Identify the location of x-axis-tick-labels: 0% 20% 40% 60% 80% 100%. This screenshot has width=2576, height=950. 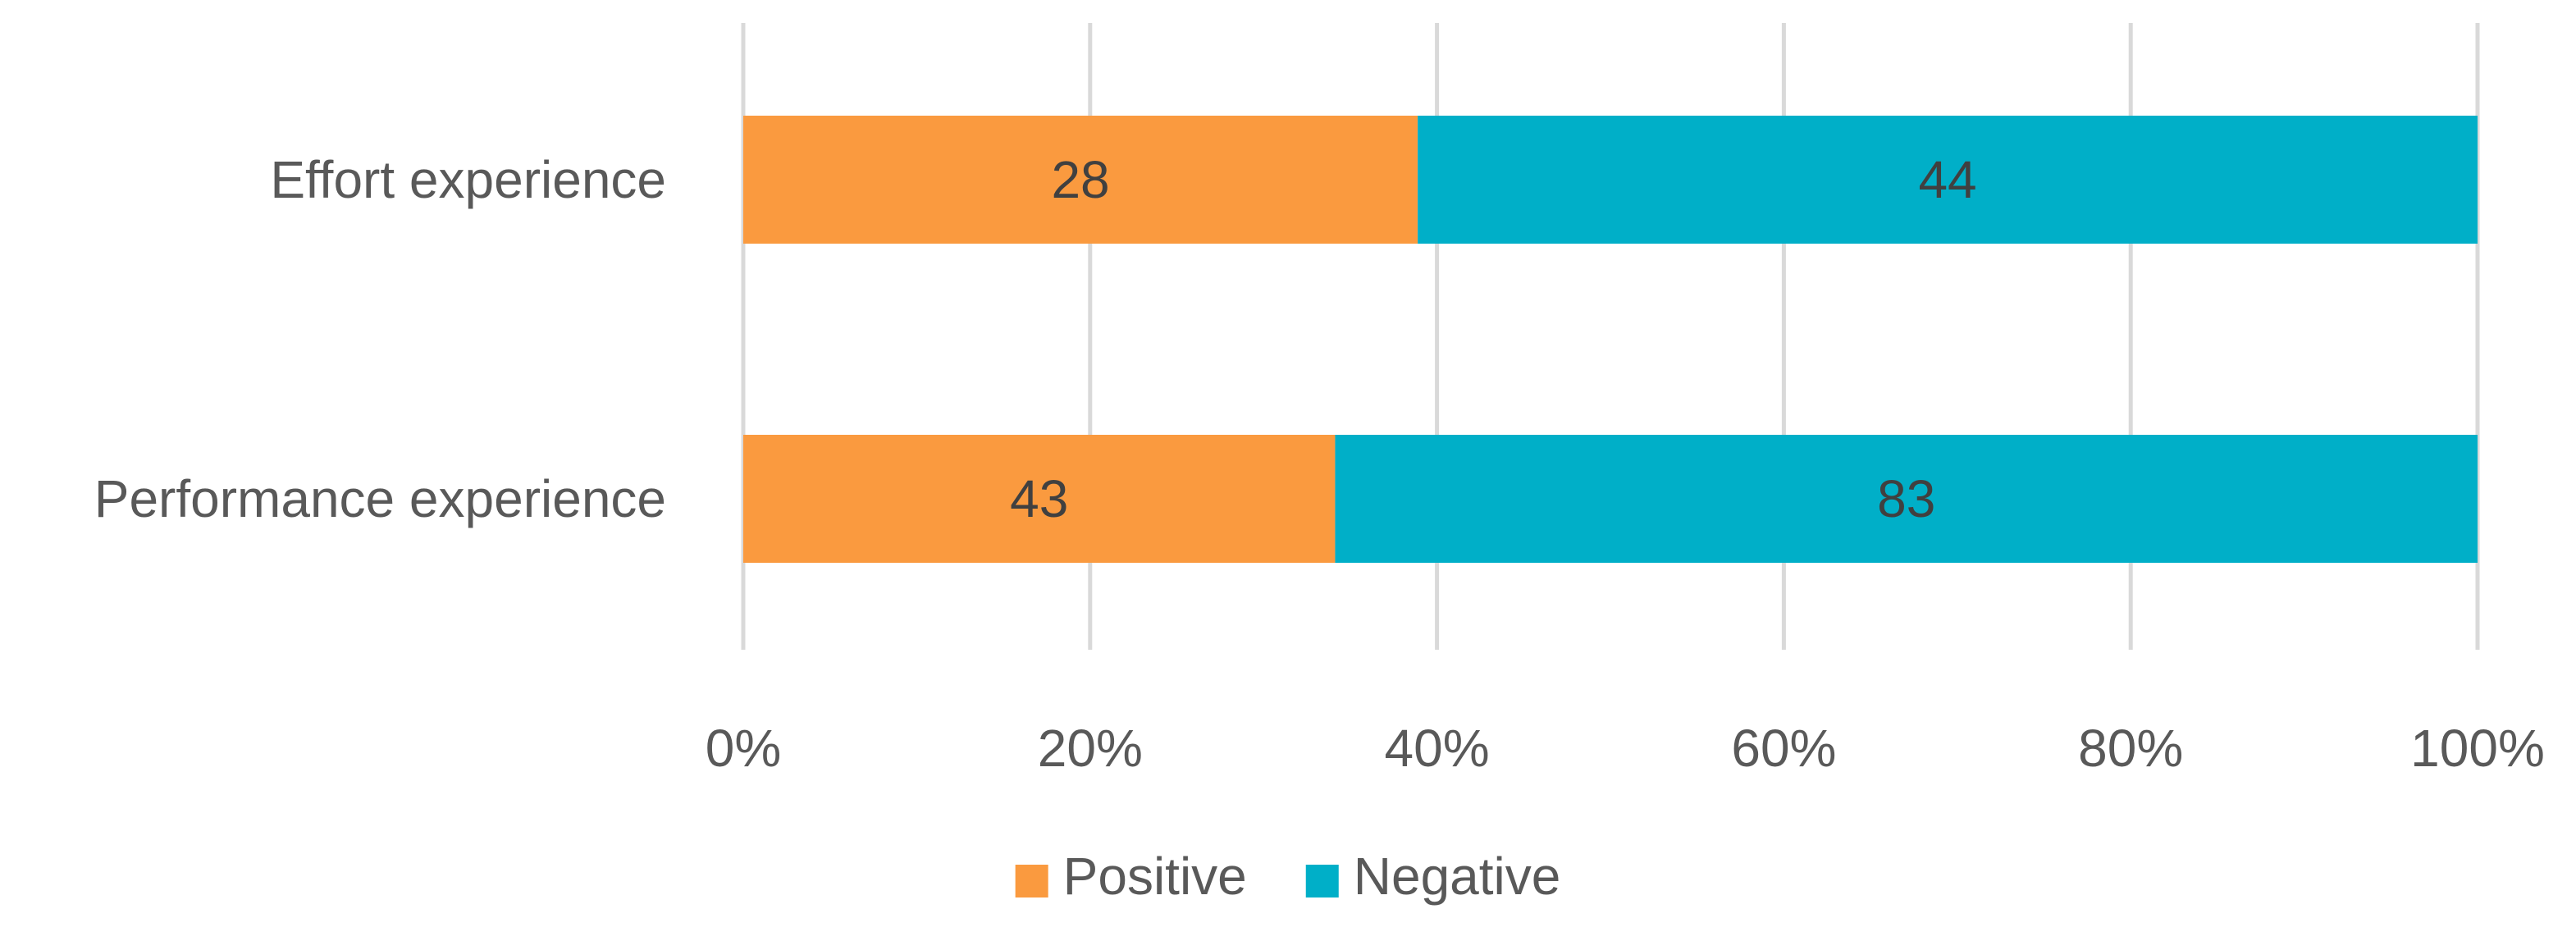
(1626, 748).